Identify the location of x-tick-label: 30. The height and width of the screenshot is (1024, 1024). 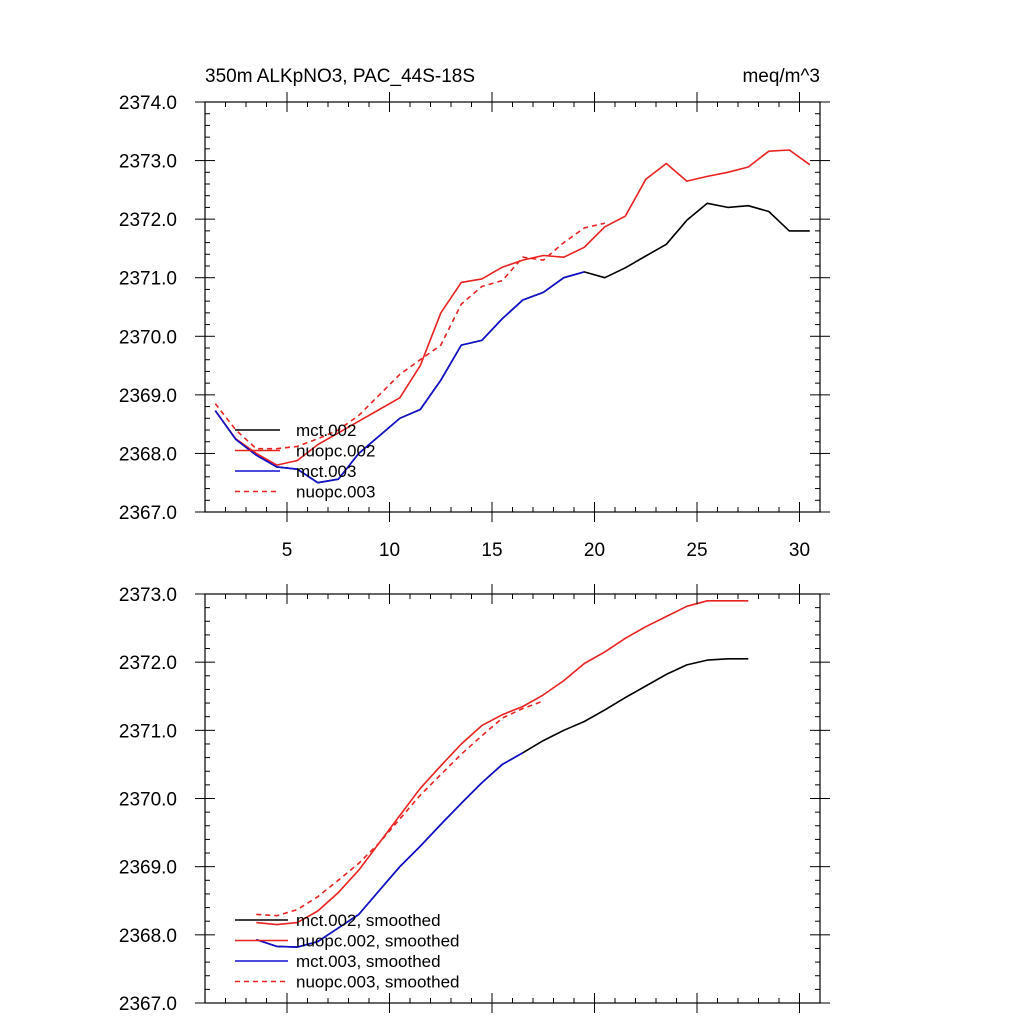
(799, 550).